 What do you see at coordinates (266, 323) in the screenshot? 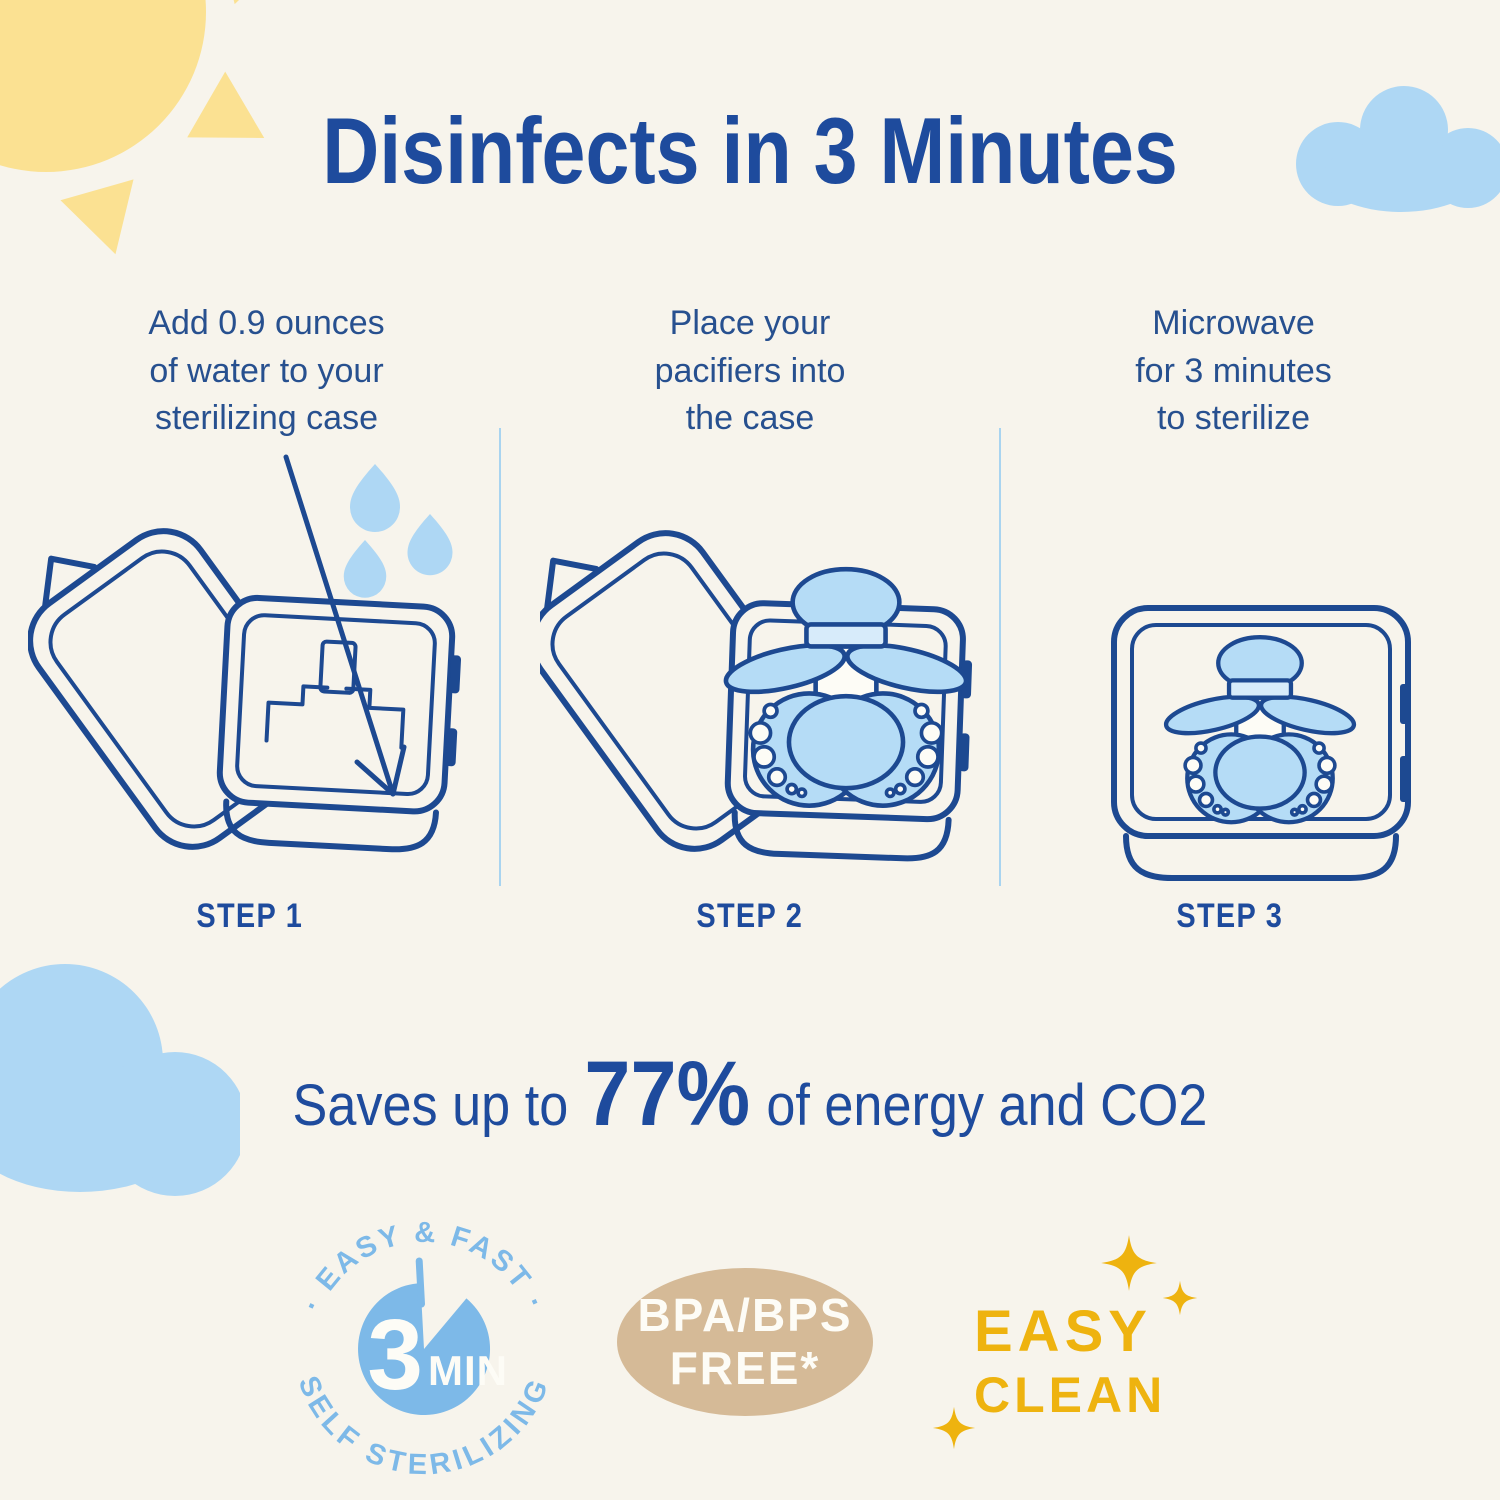
I see `step1-line1: Add 0.9 ounces` at bounding box center [266, 323].